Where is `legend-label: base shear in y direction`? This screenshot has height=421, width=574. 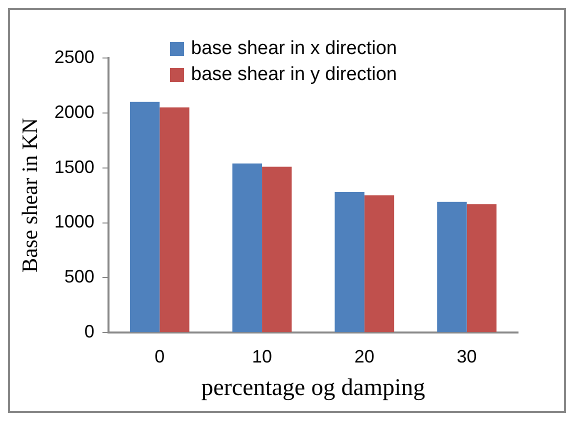 legend-label: base shear in y direction is located at coordinates (294, 75).